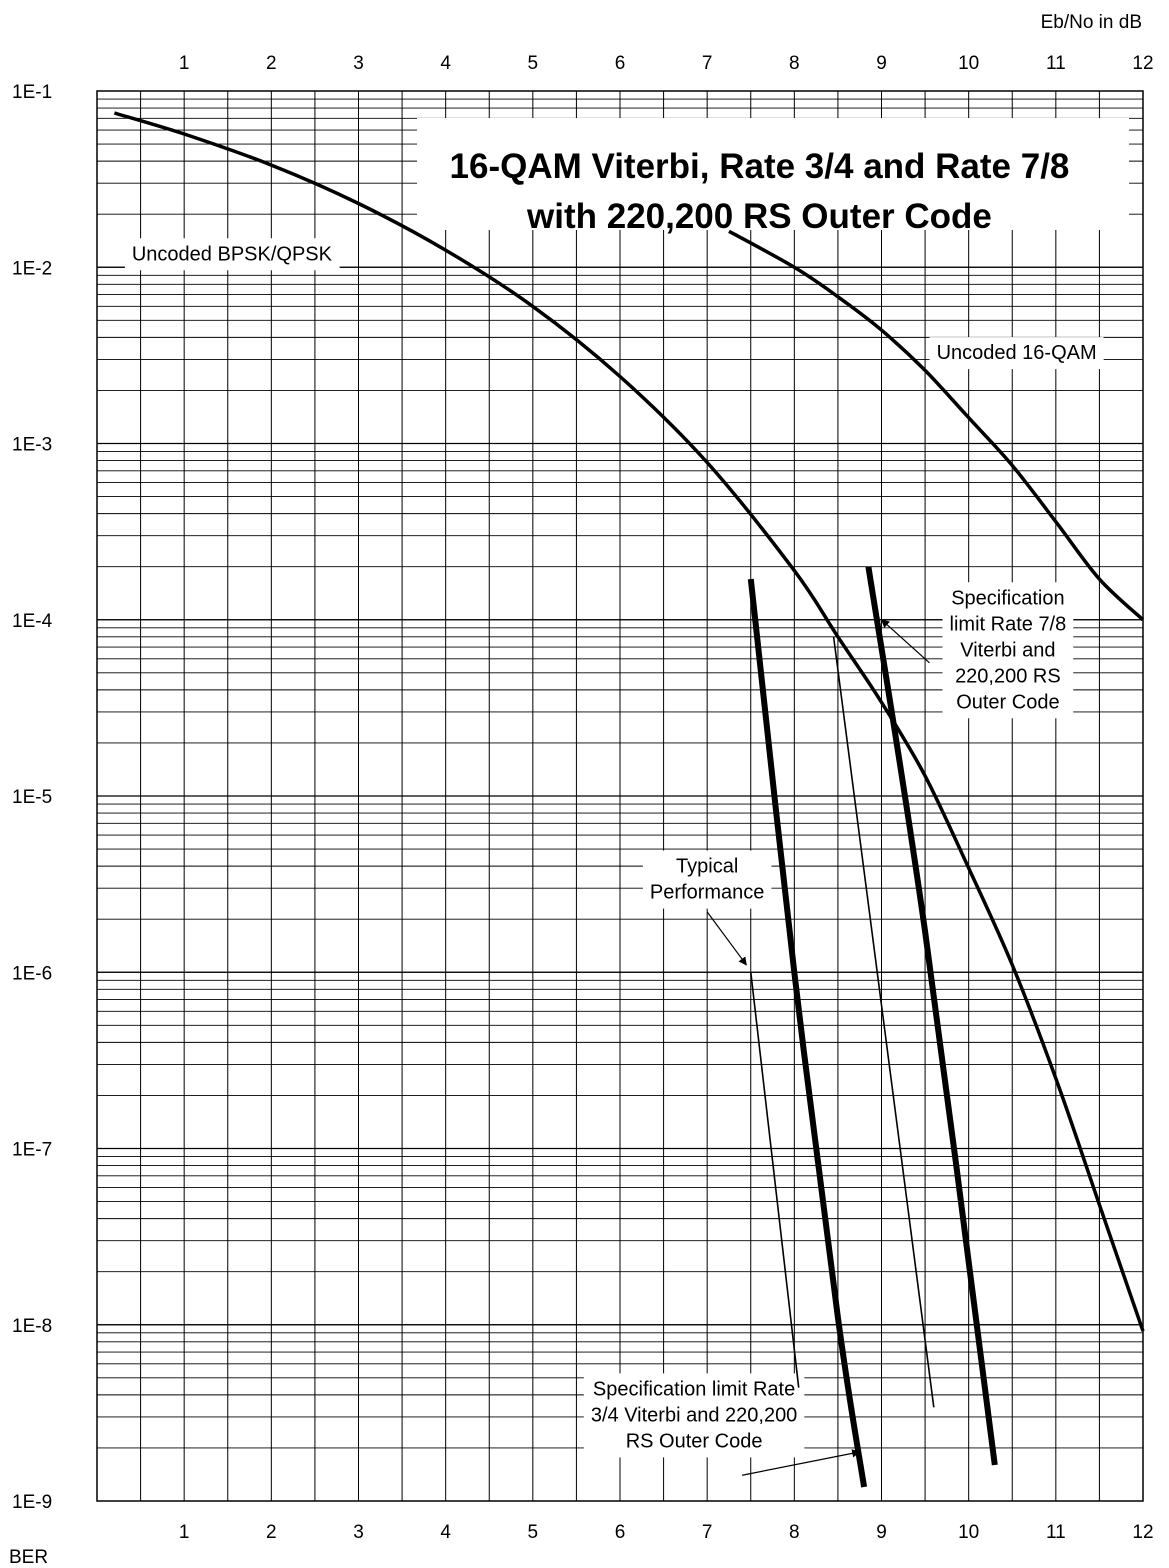  I want to click on annotation-line: limit Rate 7/8, so click(1008, 624).